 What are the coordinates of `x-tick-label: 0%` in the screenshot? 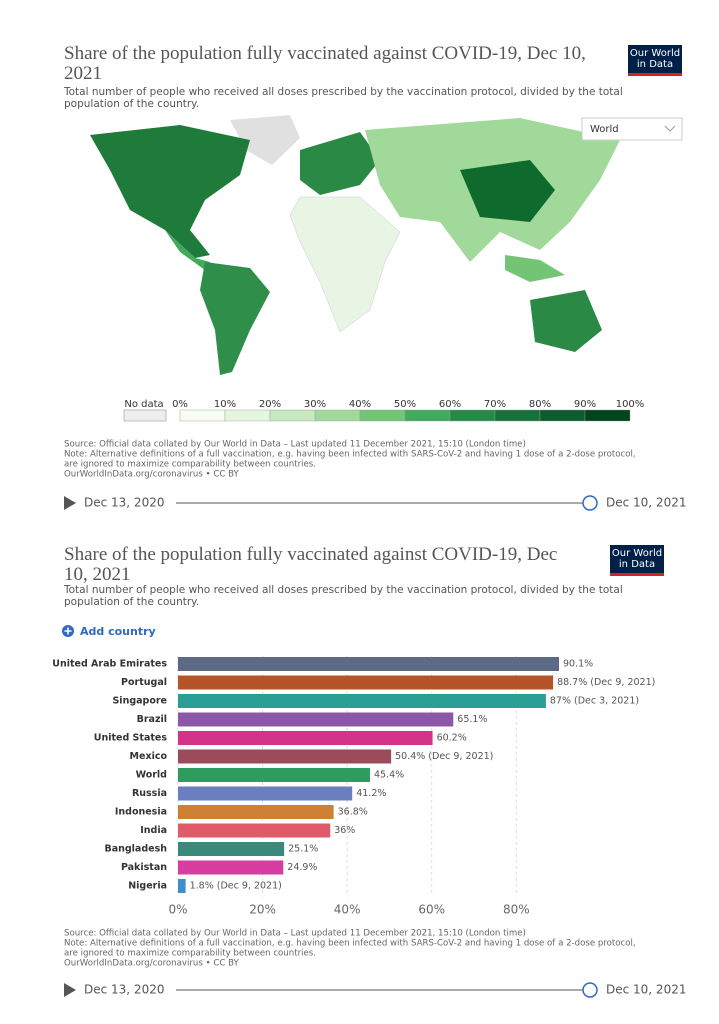 It's located at (177, 910).